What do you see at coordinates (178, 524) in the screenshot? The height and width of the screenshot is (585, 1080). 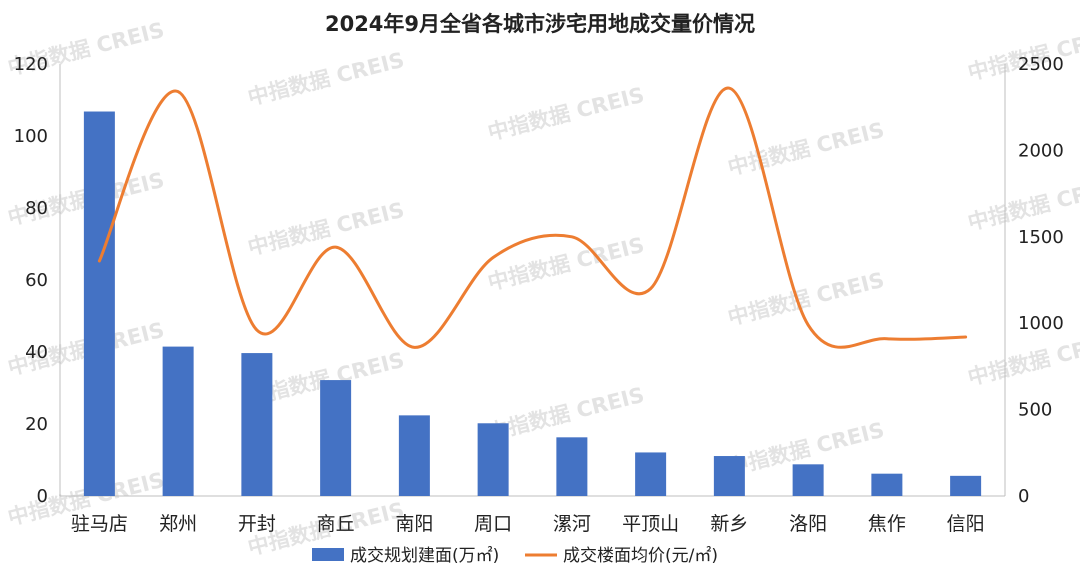 I see `category-label: 郑州` at bounding box center [178, 524].